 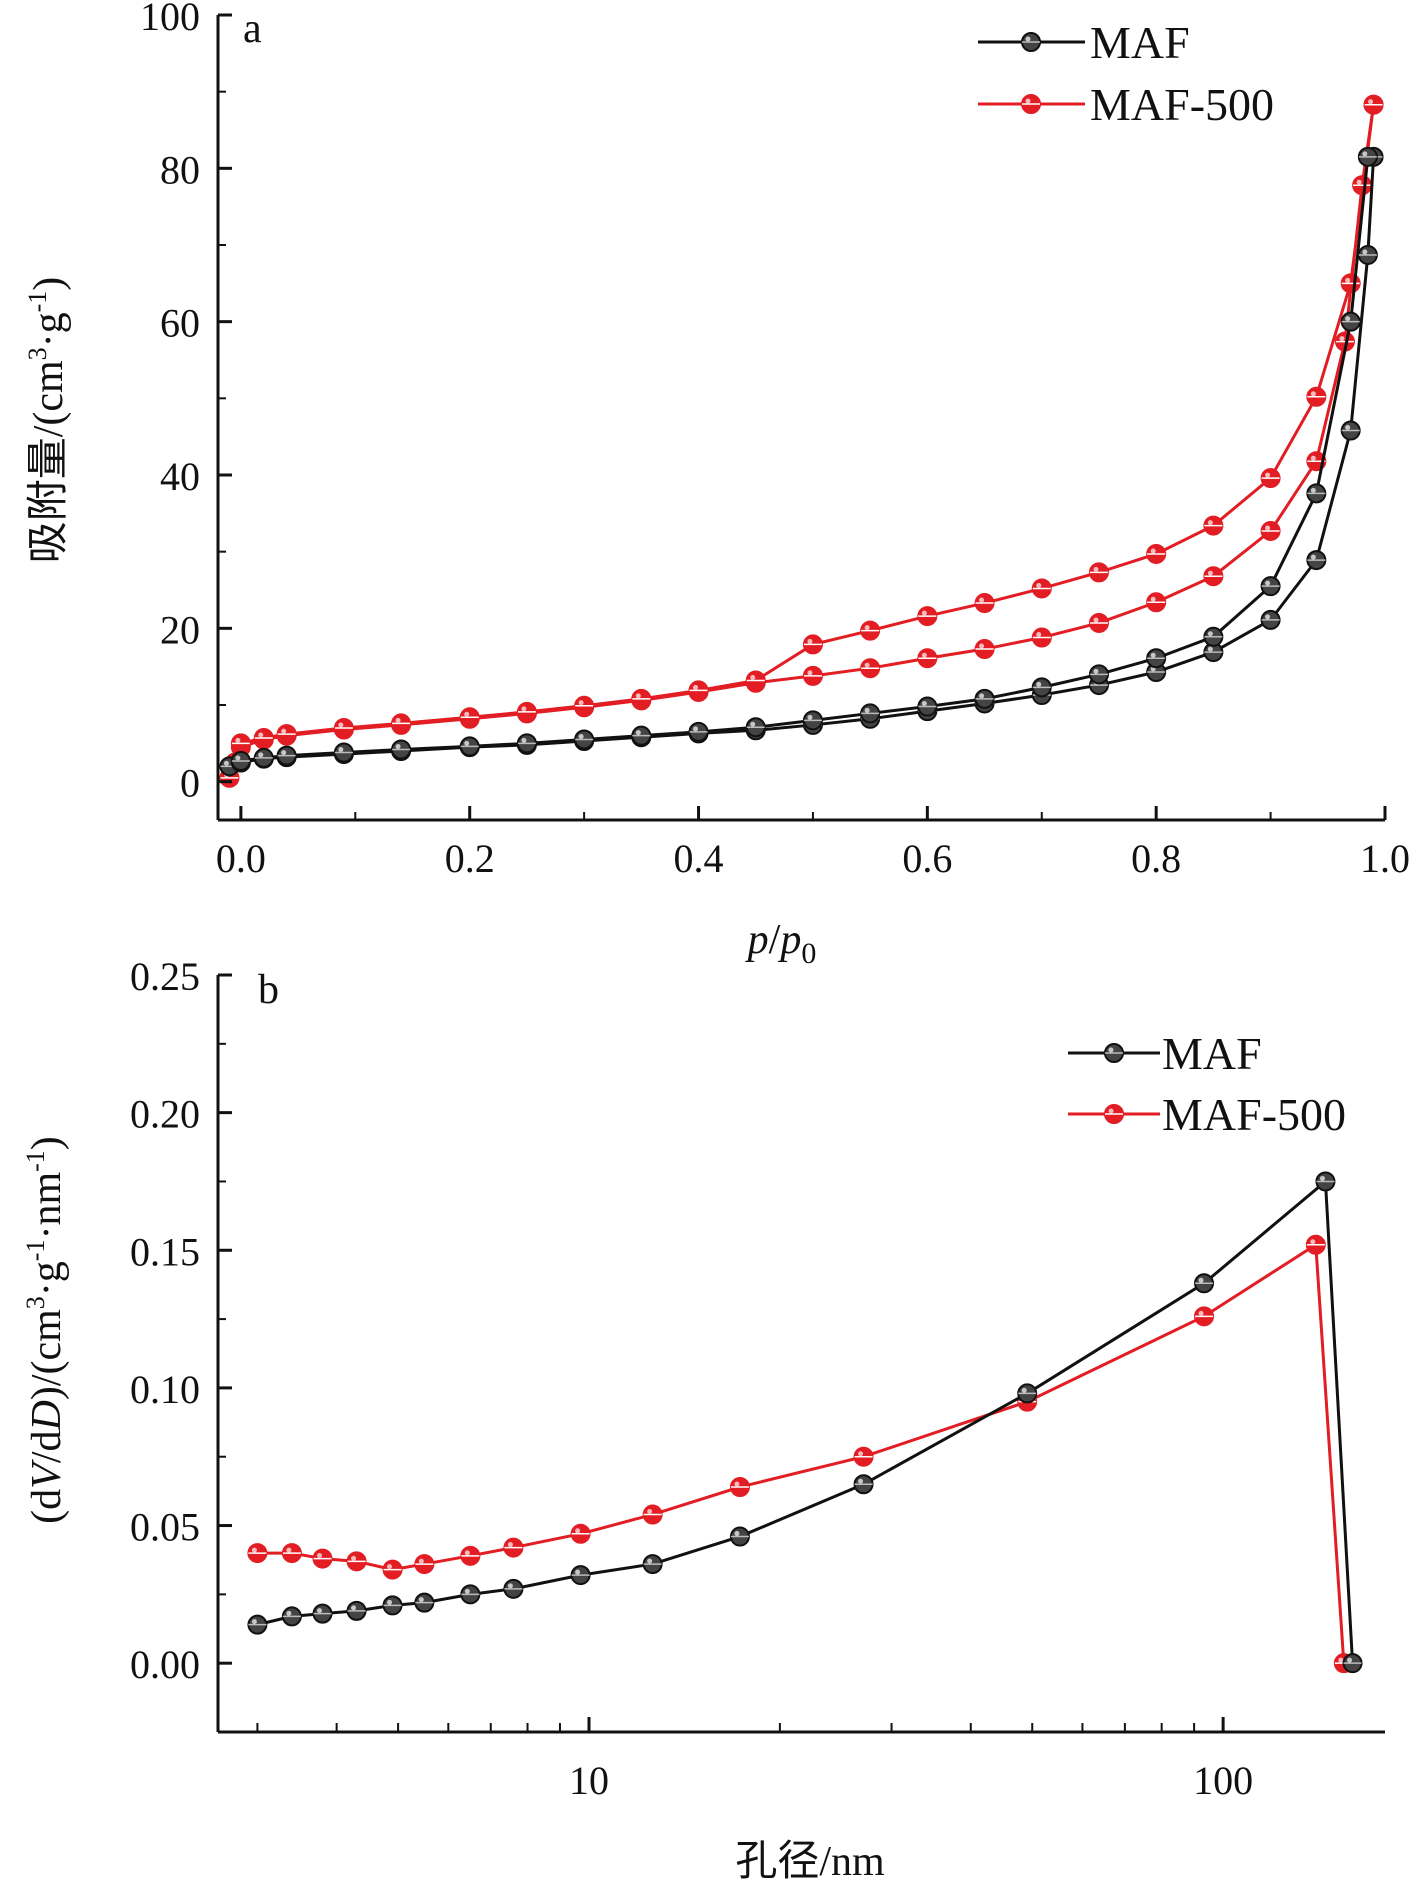 I want to click on panel-b-y-tick-label: 0.10, so click(x=165, y=1389).